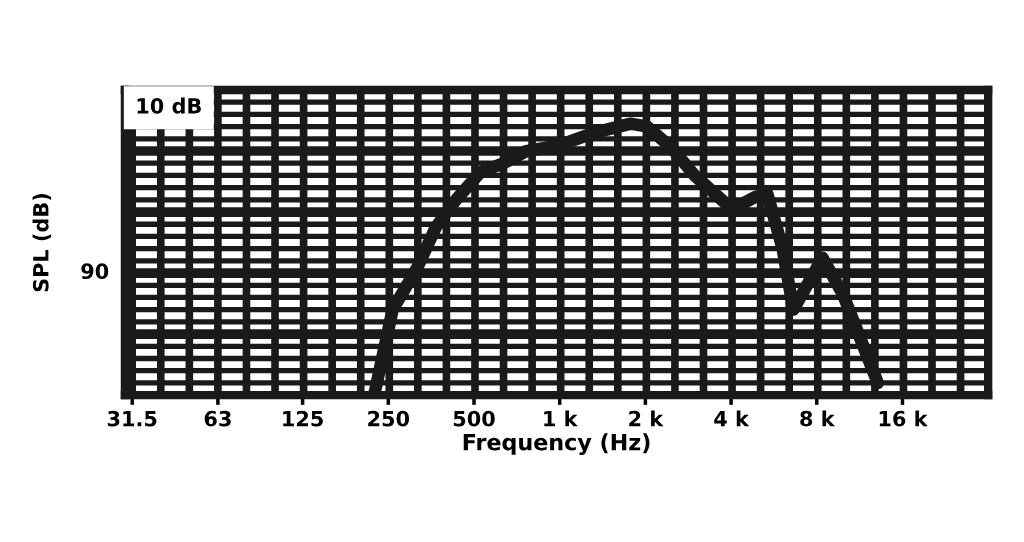  I want to click on text: 10 dB, so click(169, 105).